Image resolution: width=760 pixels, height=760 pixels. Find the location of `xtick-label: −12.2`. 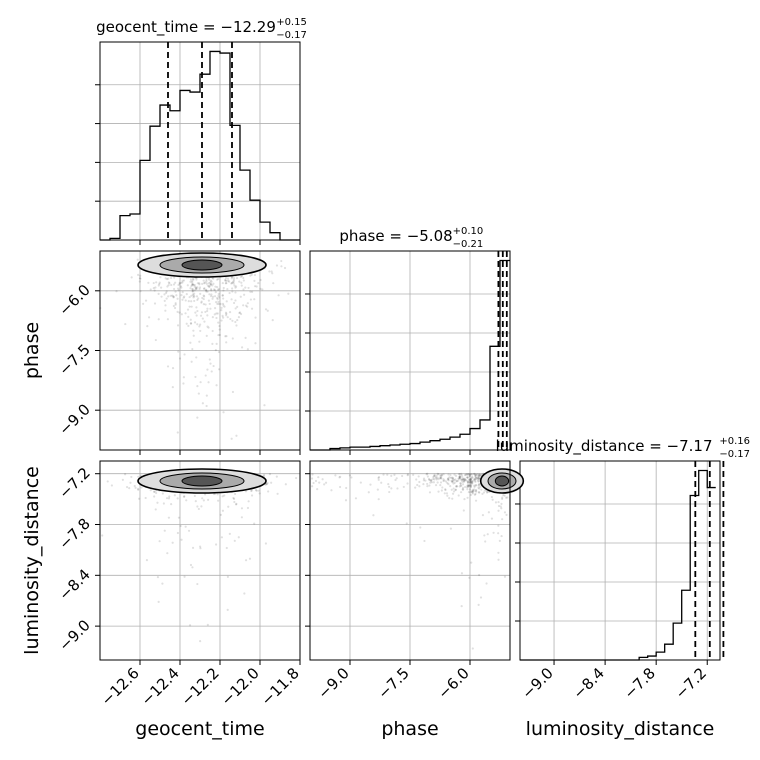

xtick-label: −12.2 is located at coordinates (200, 686).